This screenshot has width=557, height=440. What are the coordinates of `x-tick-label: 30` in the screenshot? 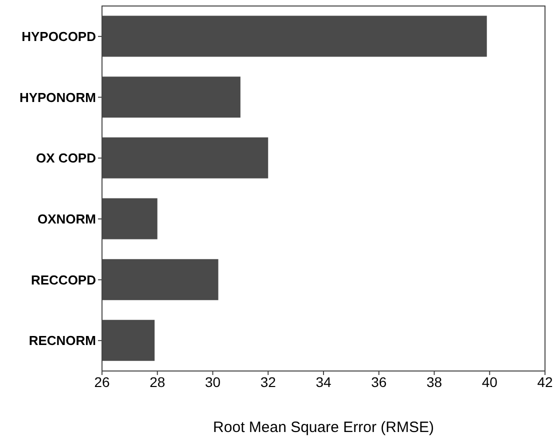 It's located at (212, 382).